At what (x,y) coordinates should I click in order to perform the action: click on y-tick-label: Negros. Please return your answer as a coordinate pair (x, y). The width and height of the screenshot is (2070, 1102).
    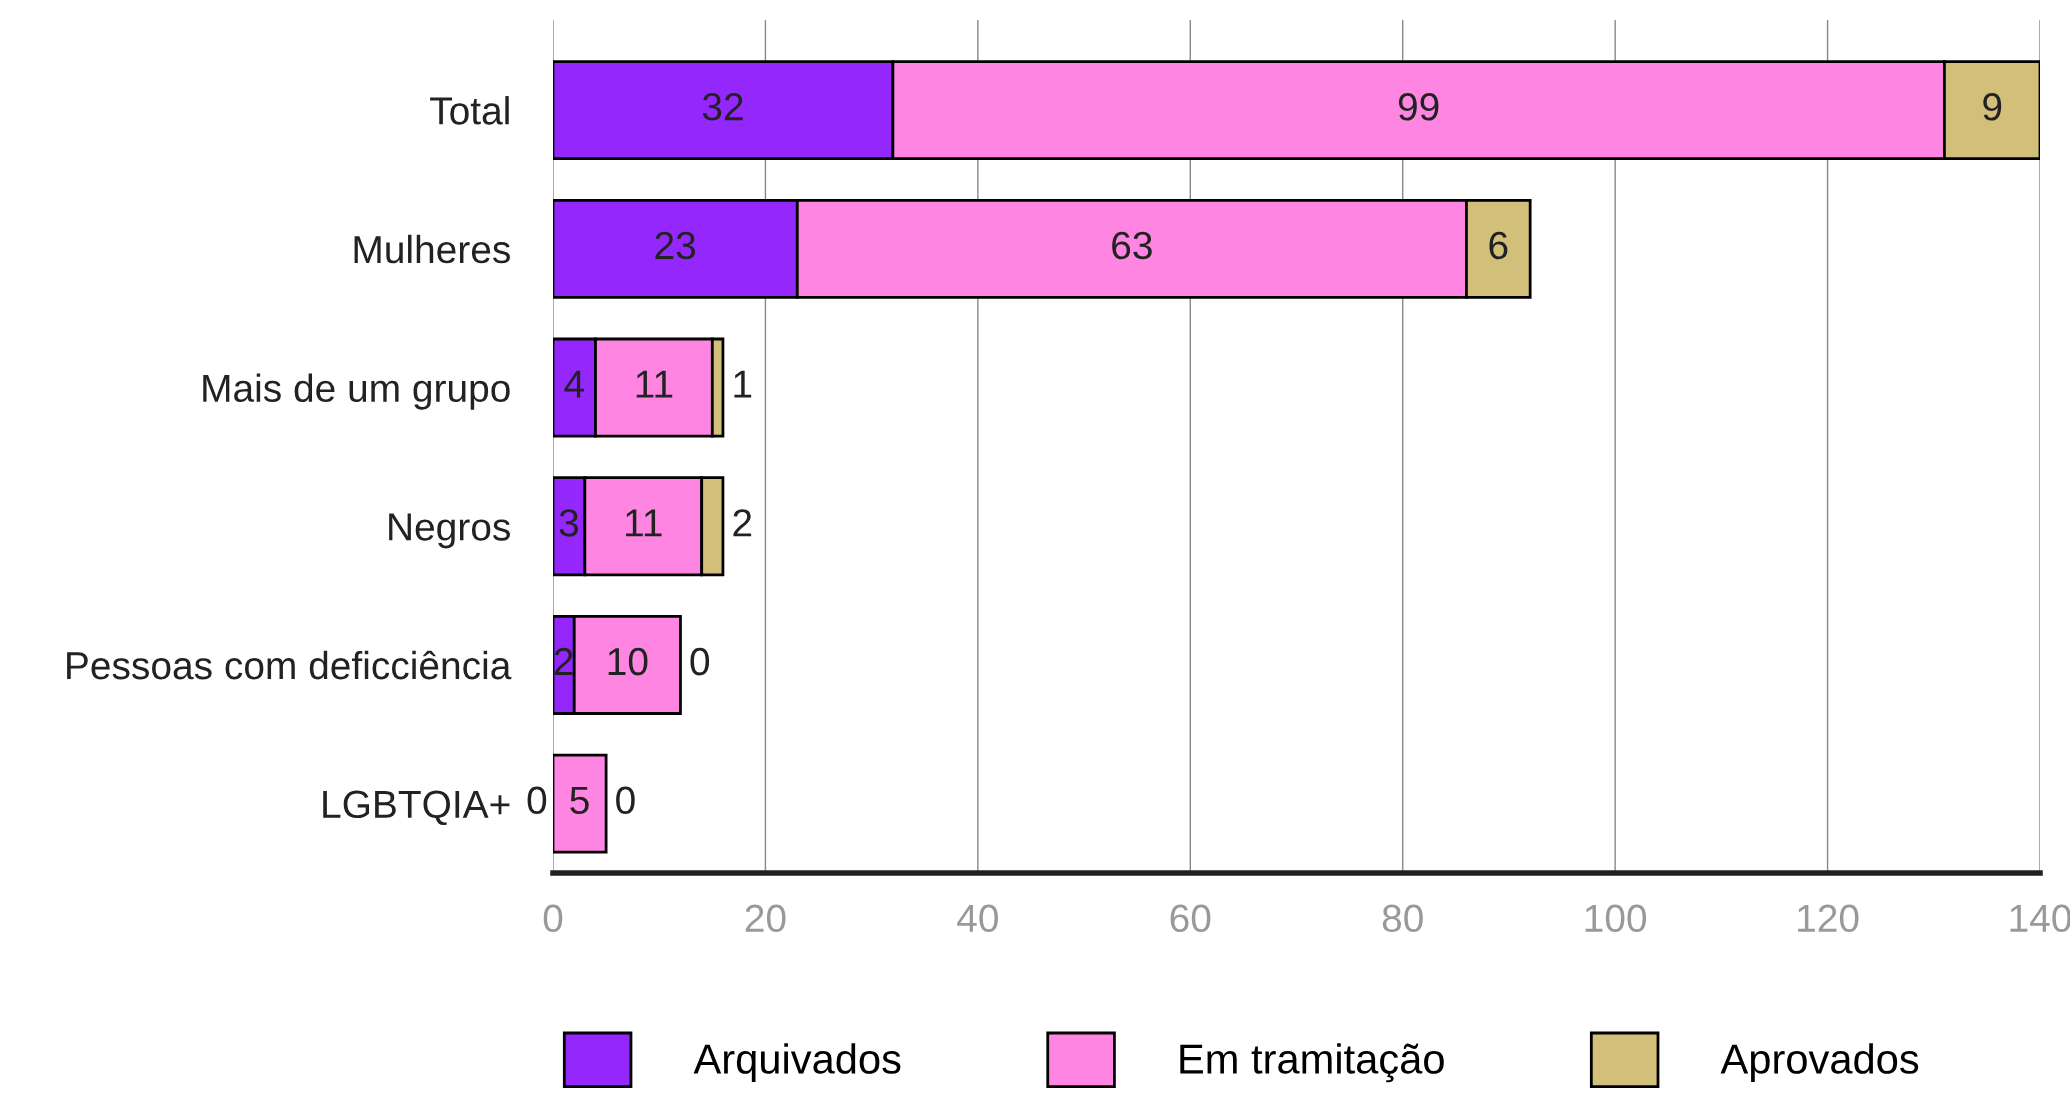
    Looking at the image, I should click on (449, 531).